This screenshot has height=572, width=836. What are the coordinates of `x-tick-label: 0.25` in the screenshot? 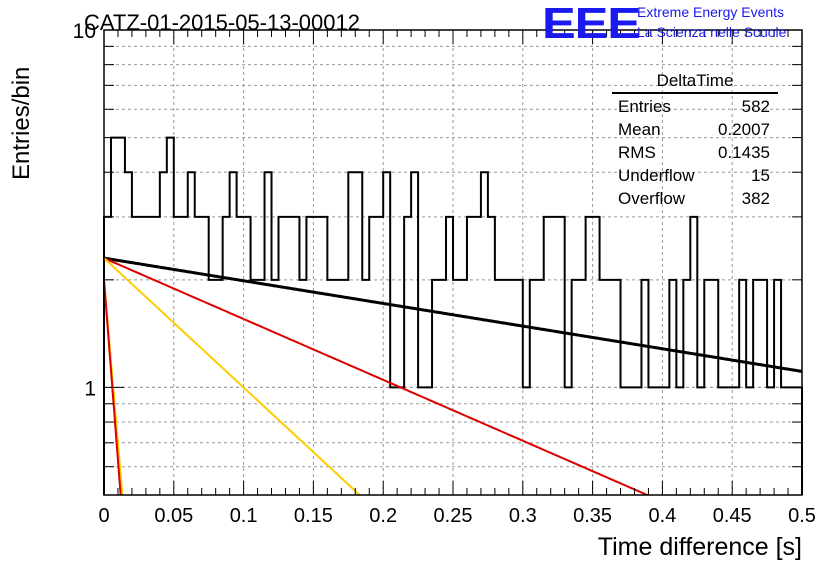 It's located at (453, 516).